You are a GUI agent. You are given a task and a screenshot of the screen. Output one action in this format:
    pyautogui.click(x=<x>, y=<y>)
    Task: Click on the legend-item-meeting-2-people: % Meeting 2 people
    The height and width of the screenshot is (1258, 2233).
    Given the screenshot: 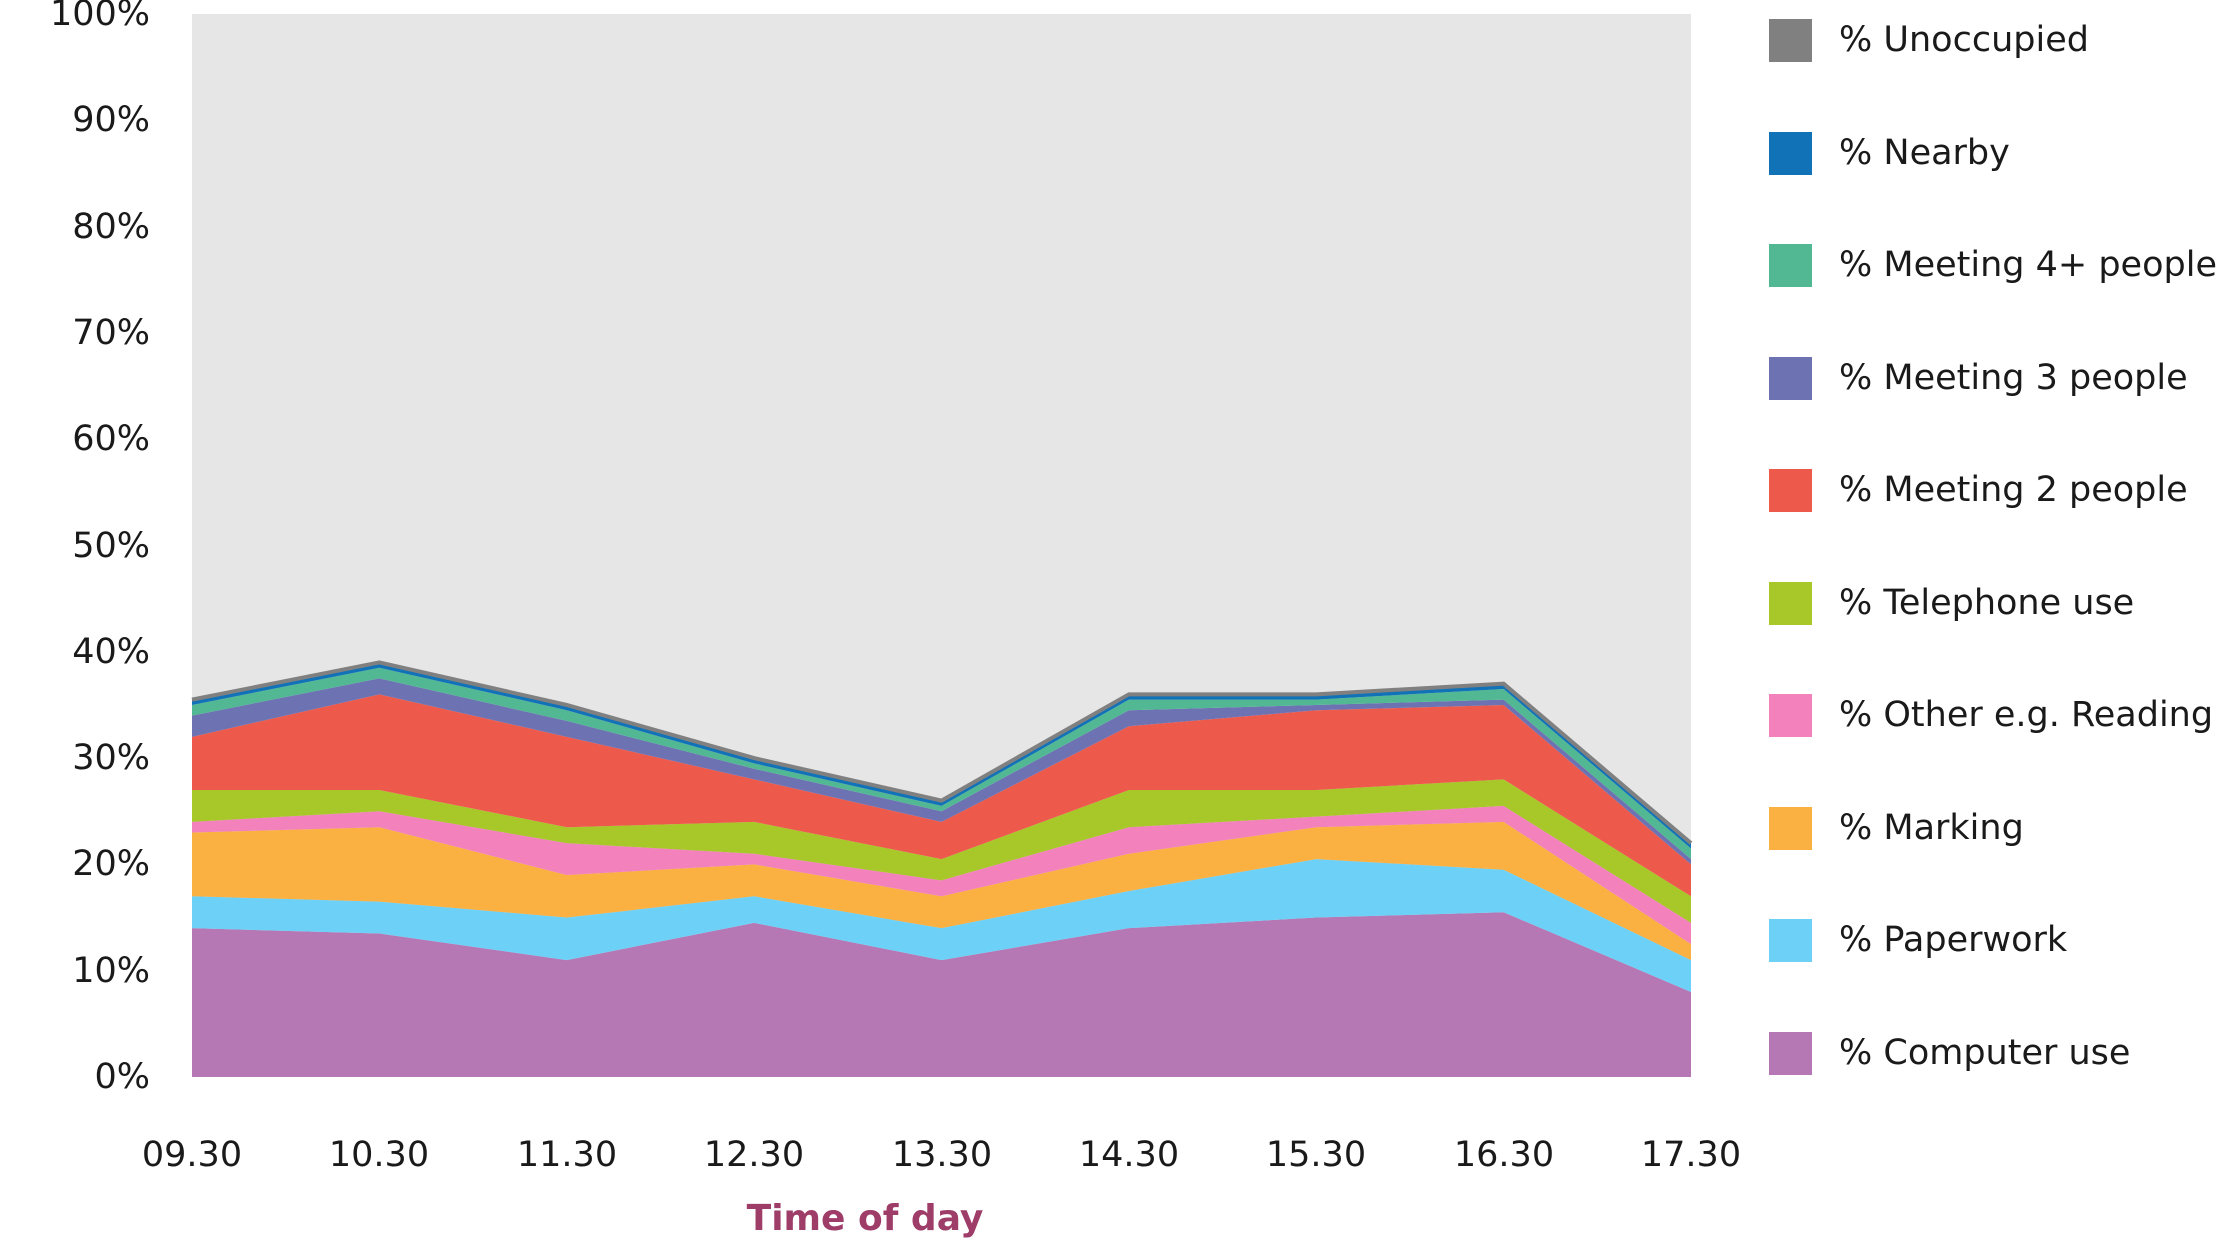 What is the action you would take?
    pyautogui.click(x=1978, y=490)
    